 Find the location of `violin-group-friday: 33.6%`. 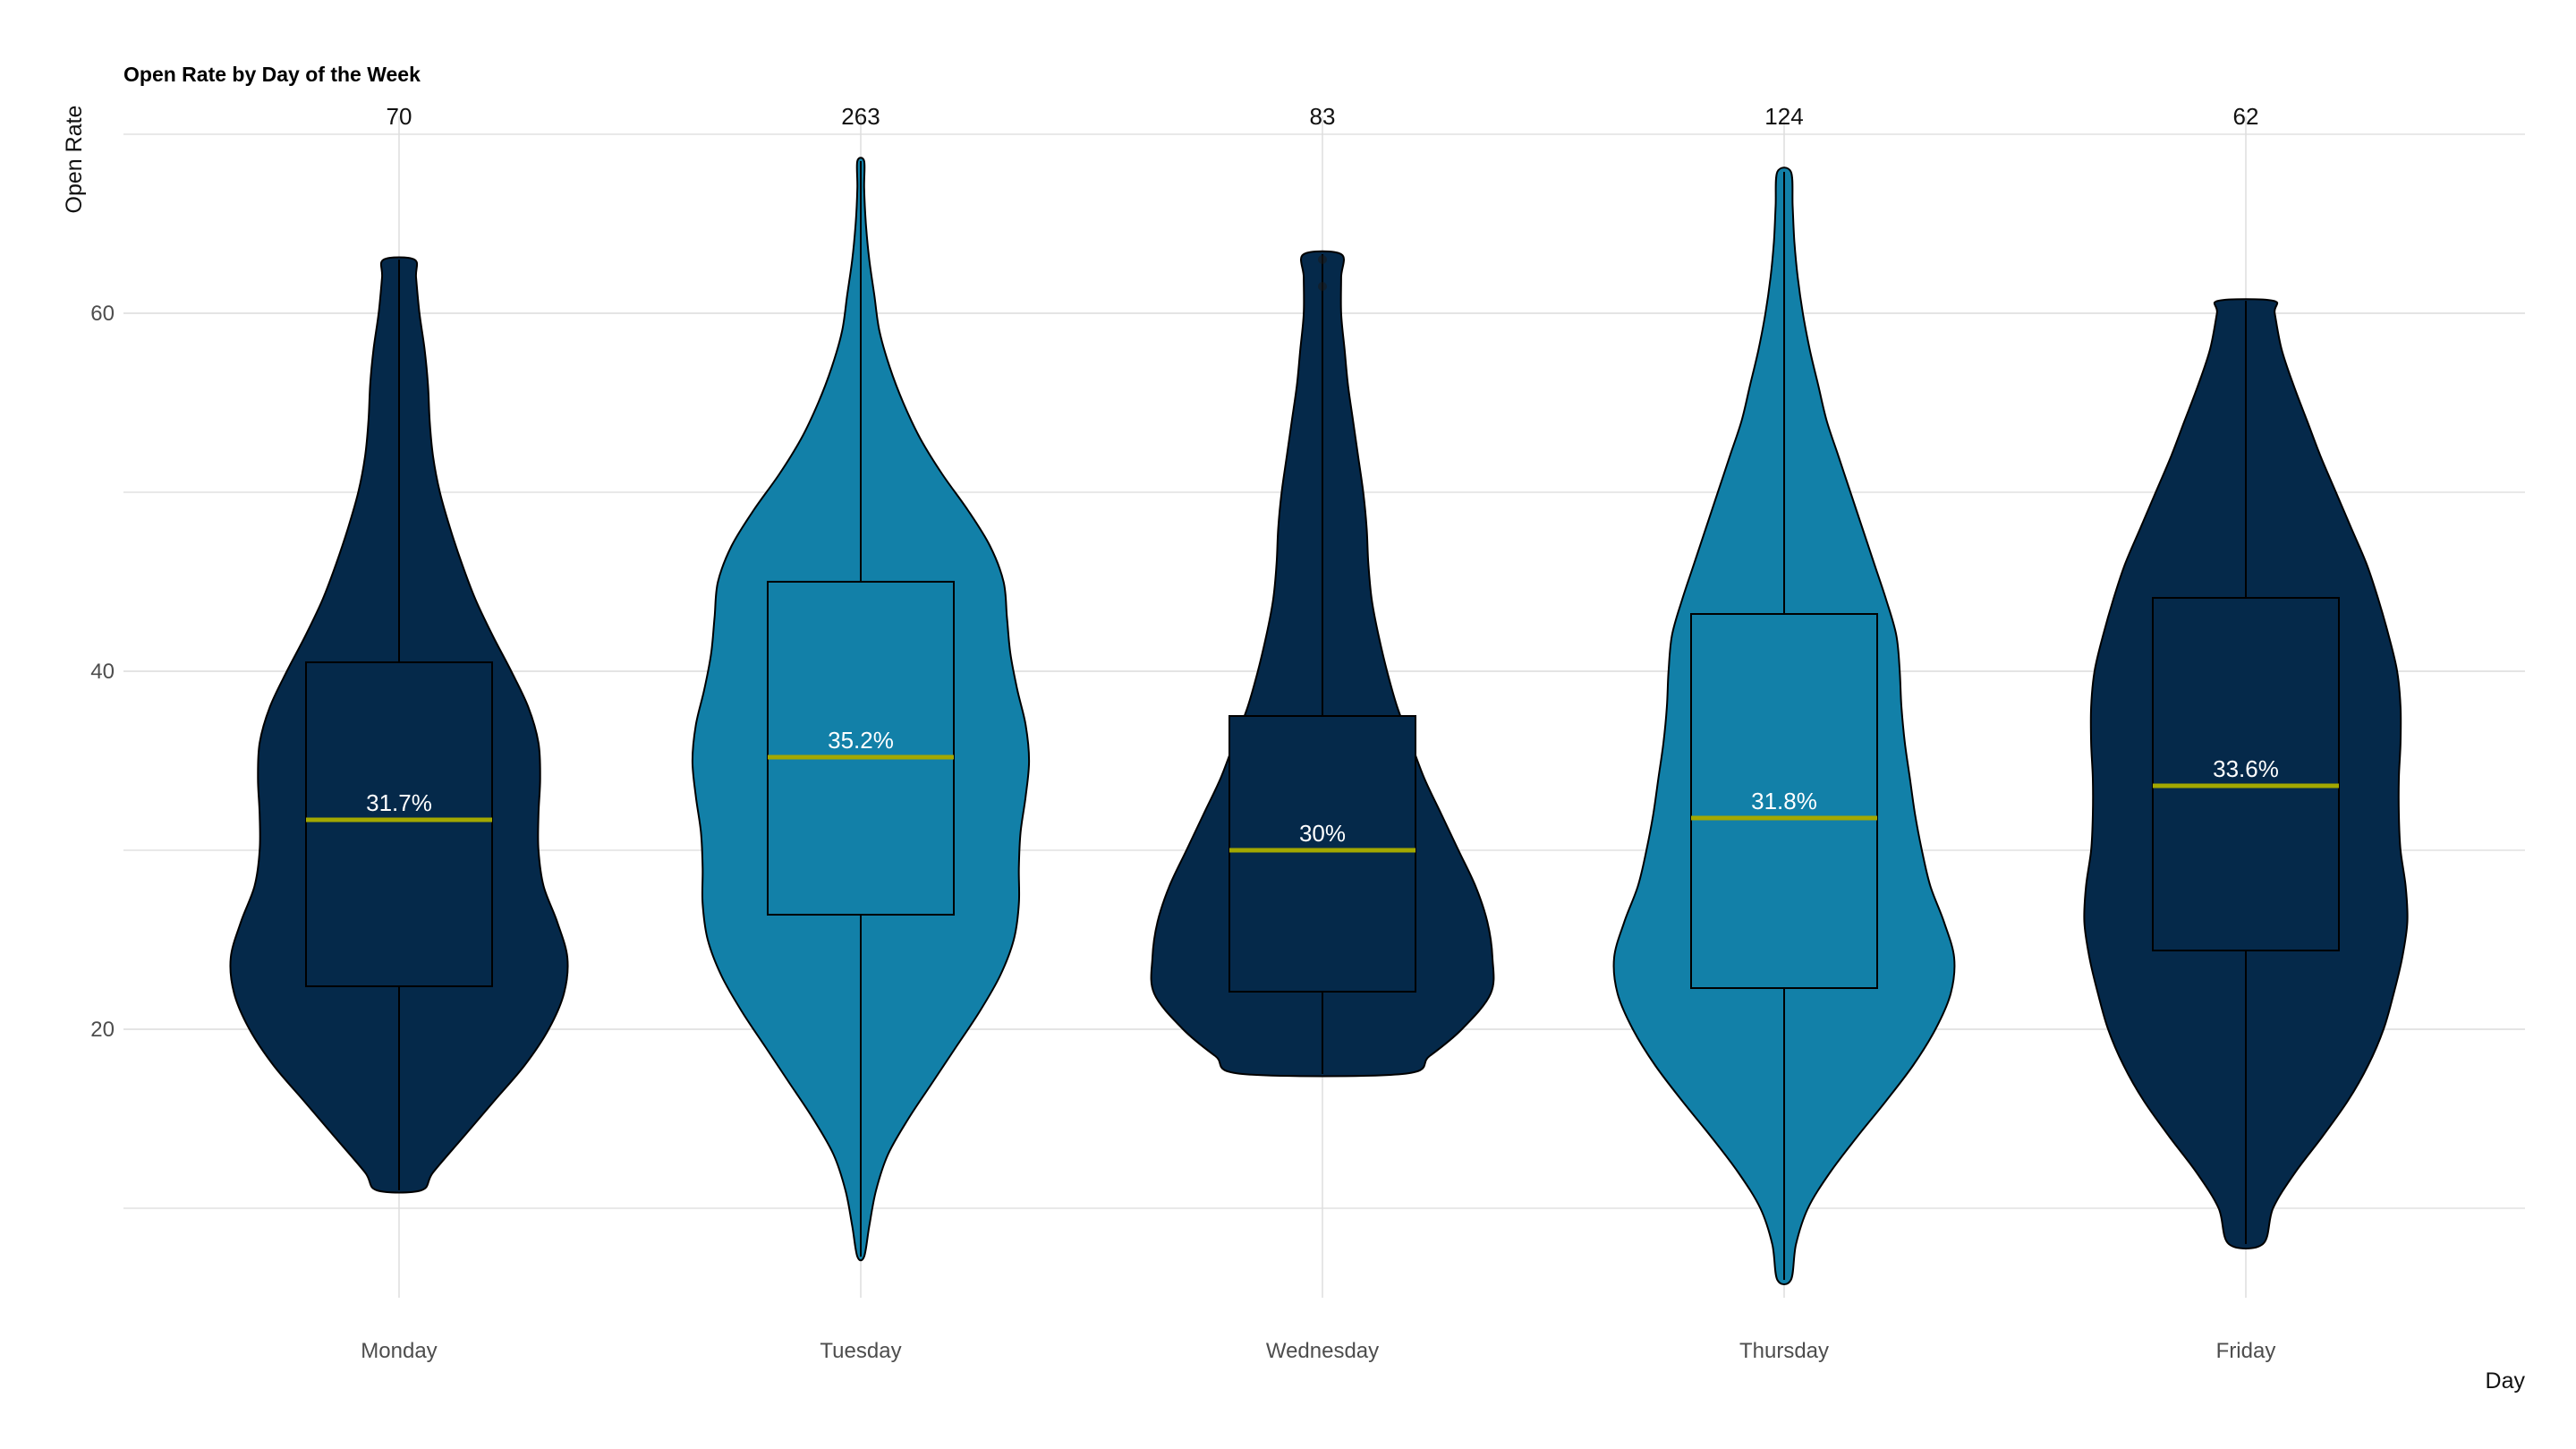

violin-group-friday: 33.6% is located at coordinates (2246, 774).